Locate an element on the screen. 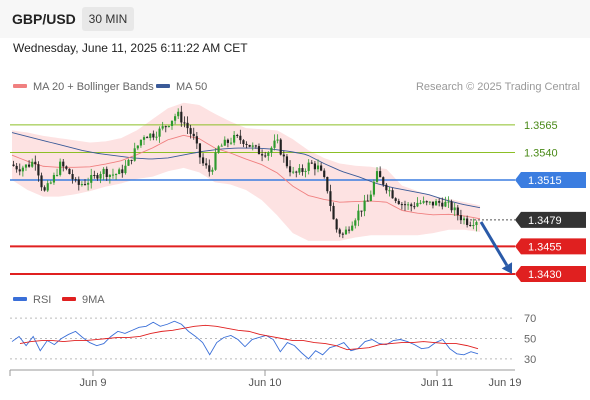 The image size is (590, 400). legend-swatch-9ma is located at coordinates (69, 299).